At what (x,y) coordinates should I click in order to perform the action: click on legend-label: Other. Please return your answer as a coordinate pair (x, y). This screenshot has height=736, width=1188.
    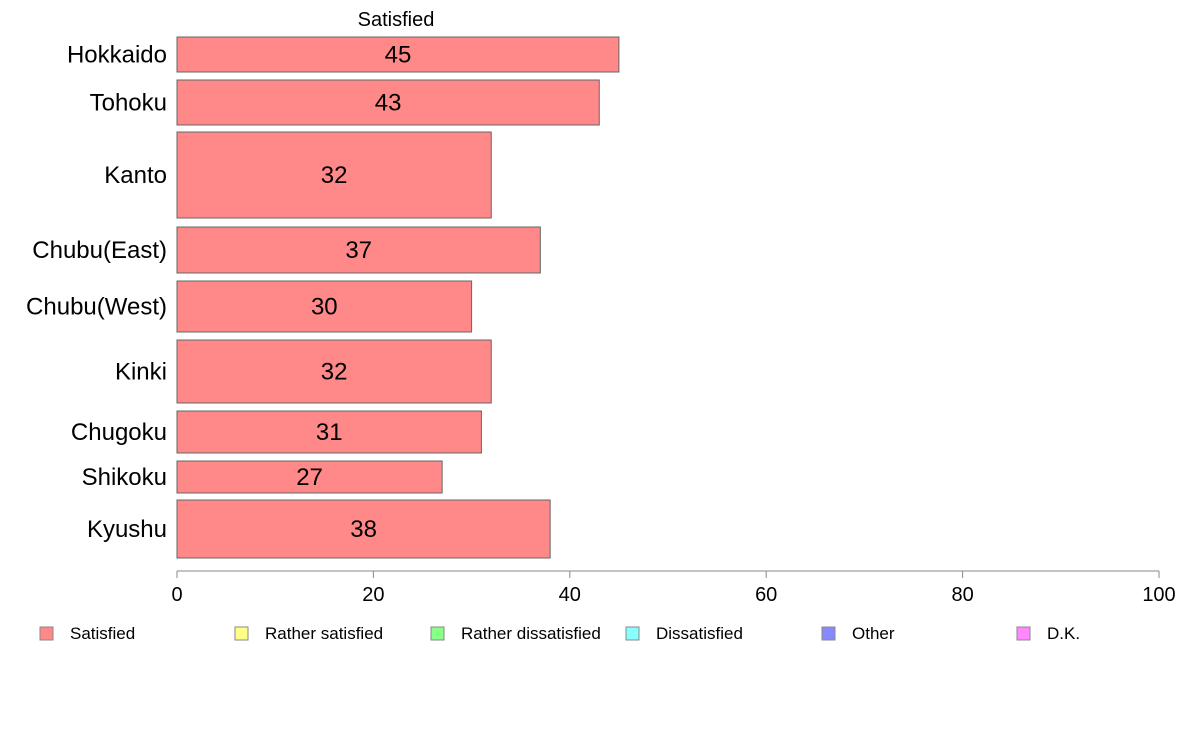
    Looking at the image, I should click on (873, 633).